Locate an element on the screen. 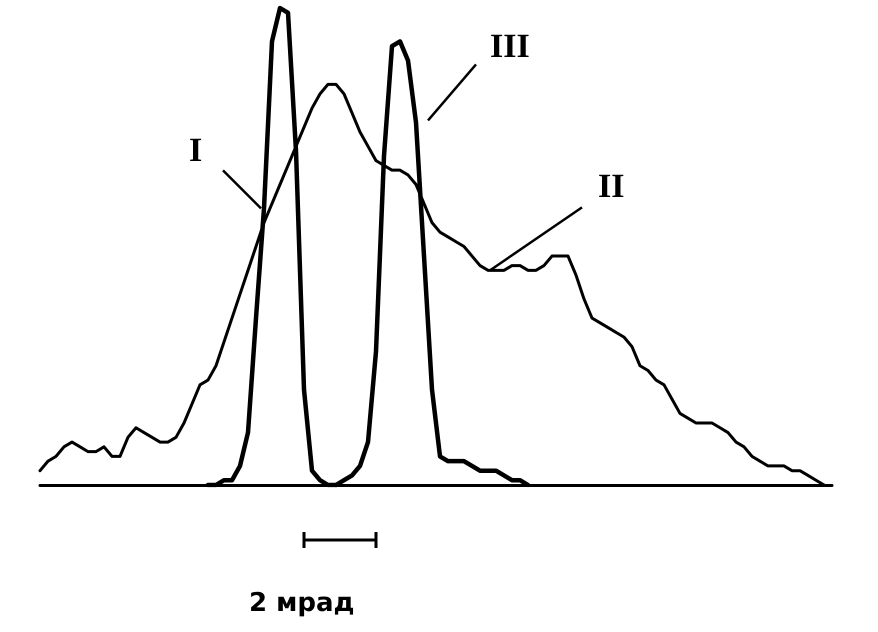 This screenshot has height=632, width=878. text: 2 мрад is located at coordinates (302, 603).